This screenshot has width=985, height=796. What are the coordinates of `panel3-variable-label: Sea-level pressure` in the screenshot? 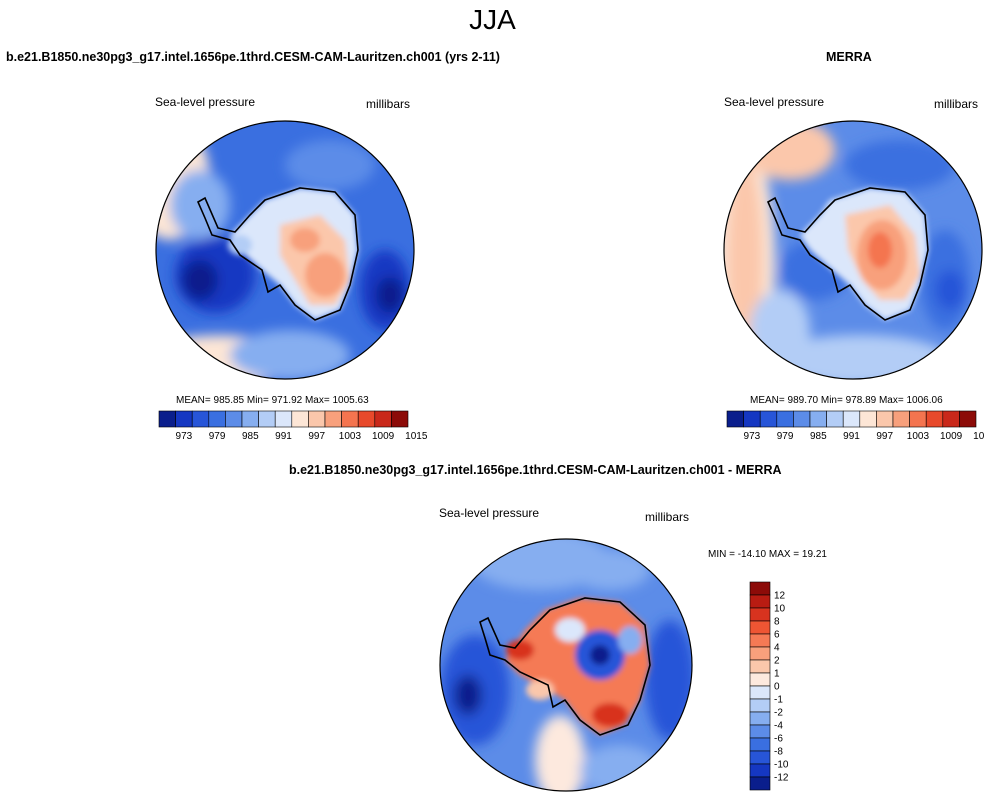 It's located at (489, 513).